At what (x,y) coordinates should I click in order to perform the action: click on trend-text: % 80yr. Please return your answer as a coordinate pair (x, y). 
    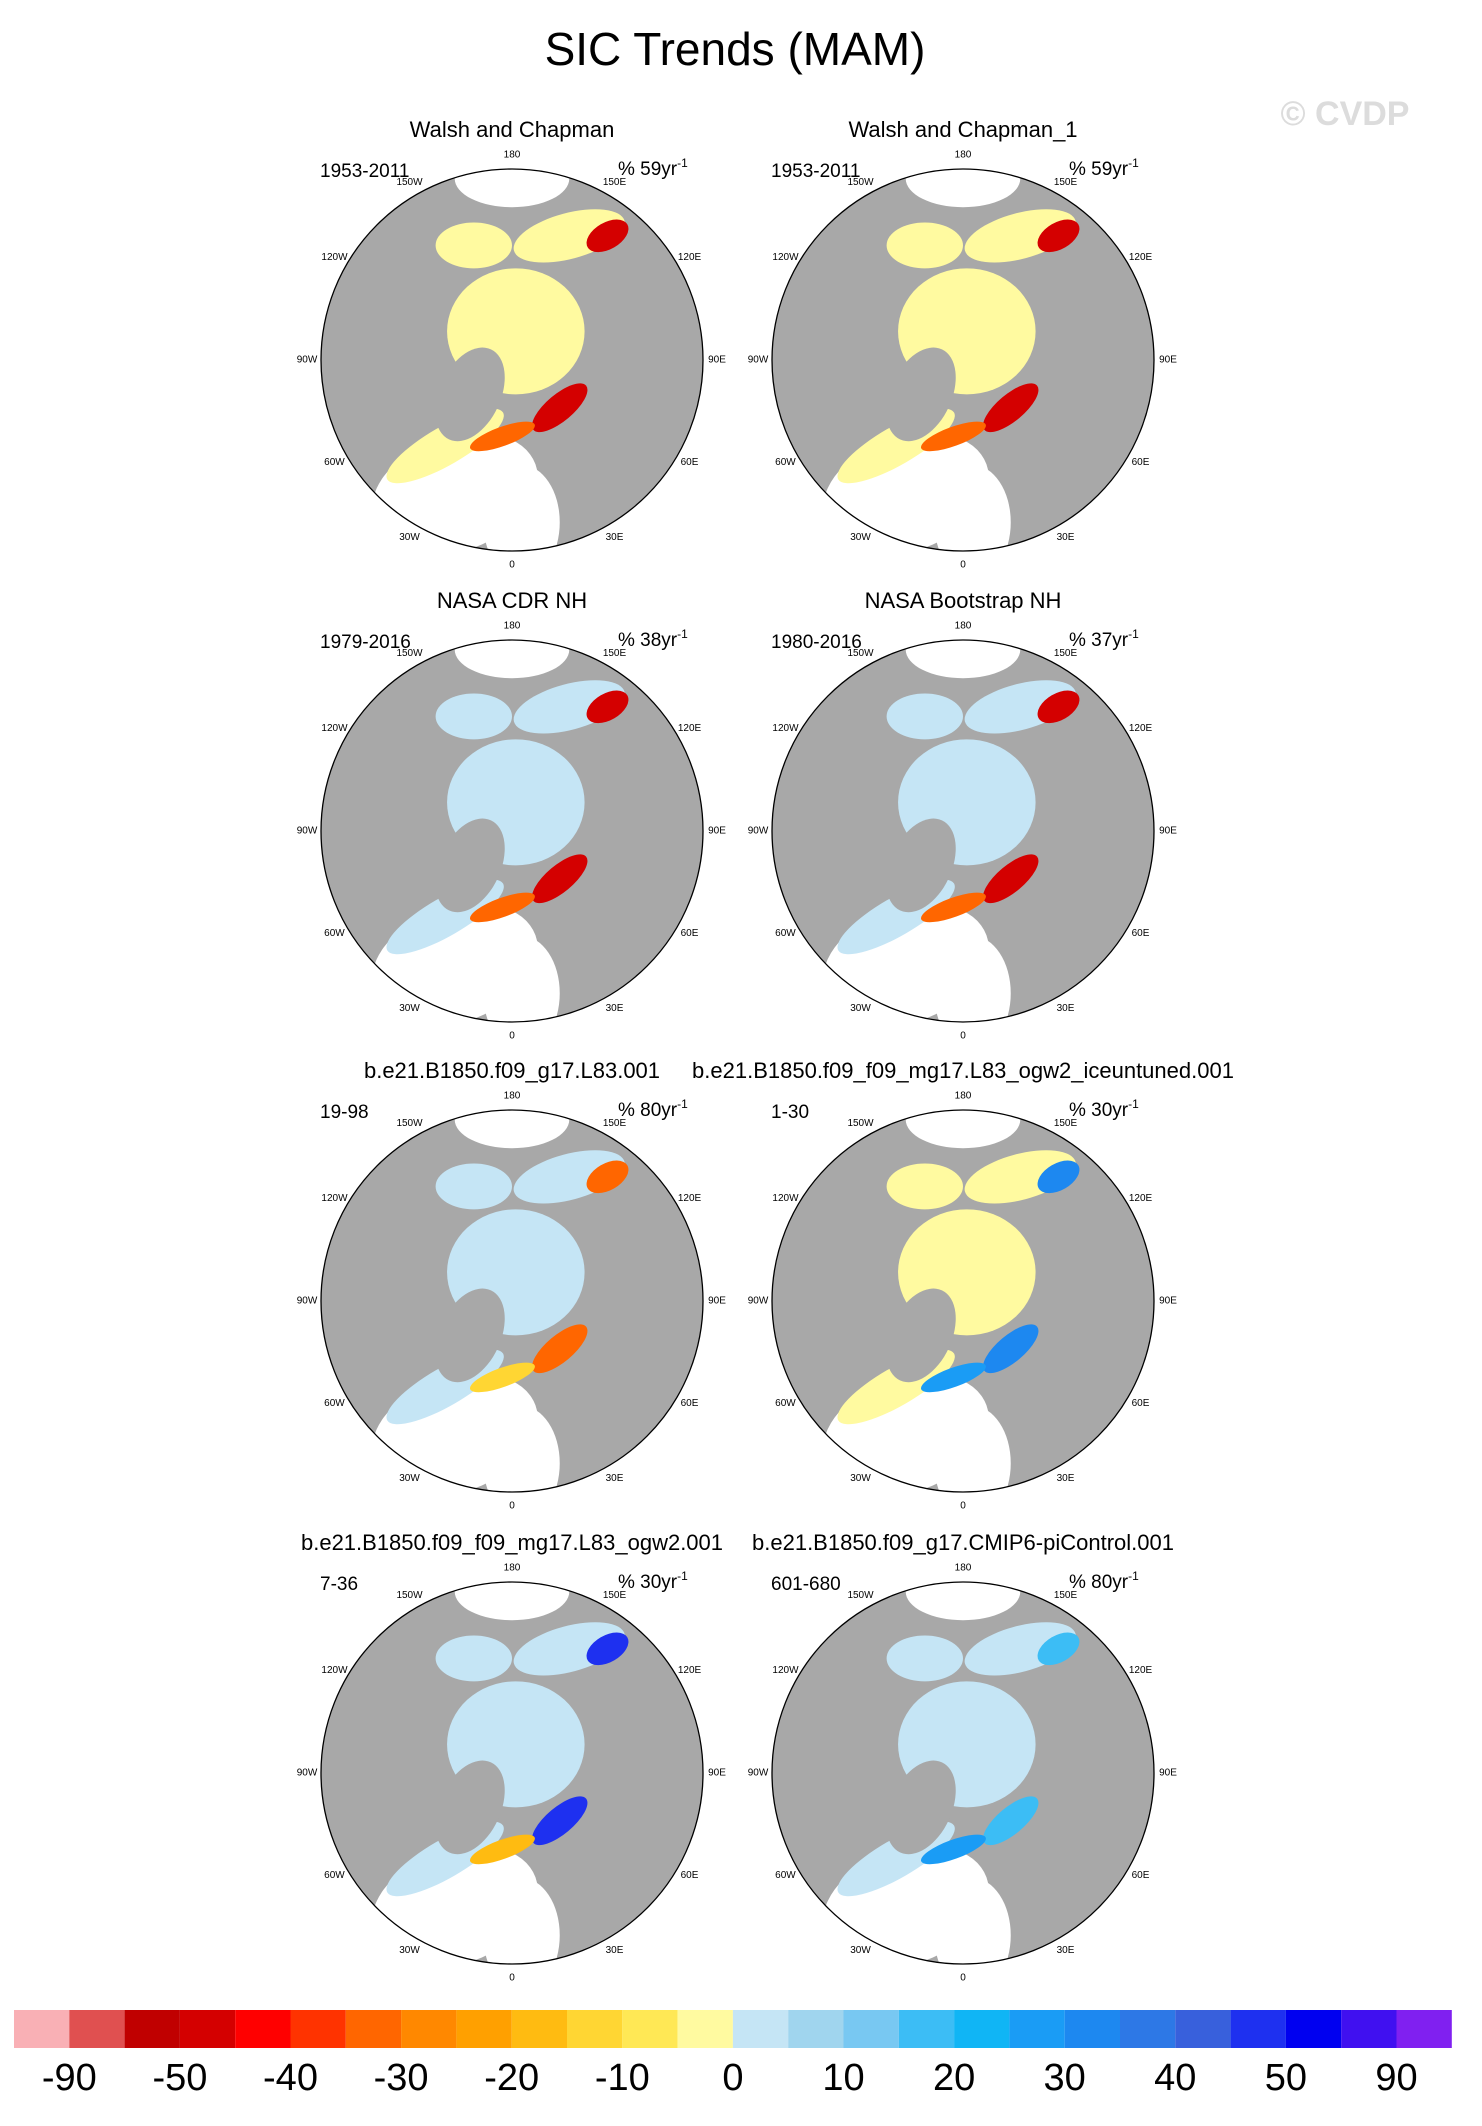
    Looking at the image, I should click on (648, 1110).